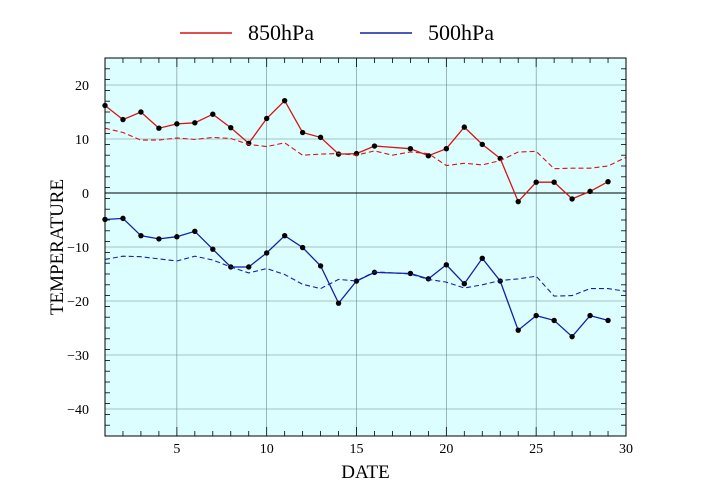  I want to click on legend-label-500hpa: 500hPa, so click(461, 32).